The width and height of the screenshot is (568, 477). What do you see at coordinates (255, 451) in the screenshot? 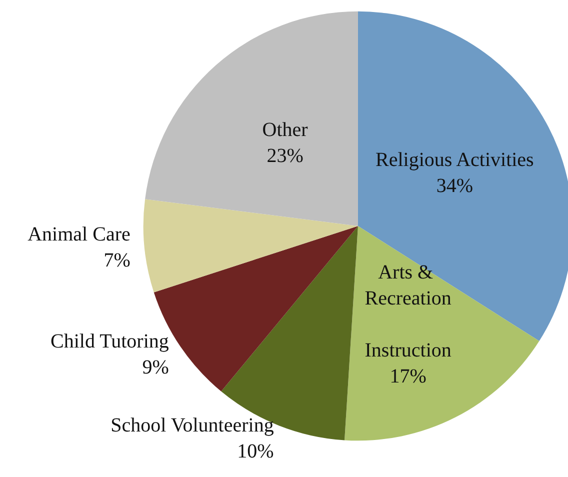
I see `data-label: 10%` at bounding box center [255, 451].